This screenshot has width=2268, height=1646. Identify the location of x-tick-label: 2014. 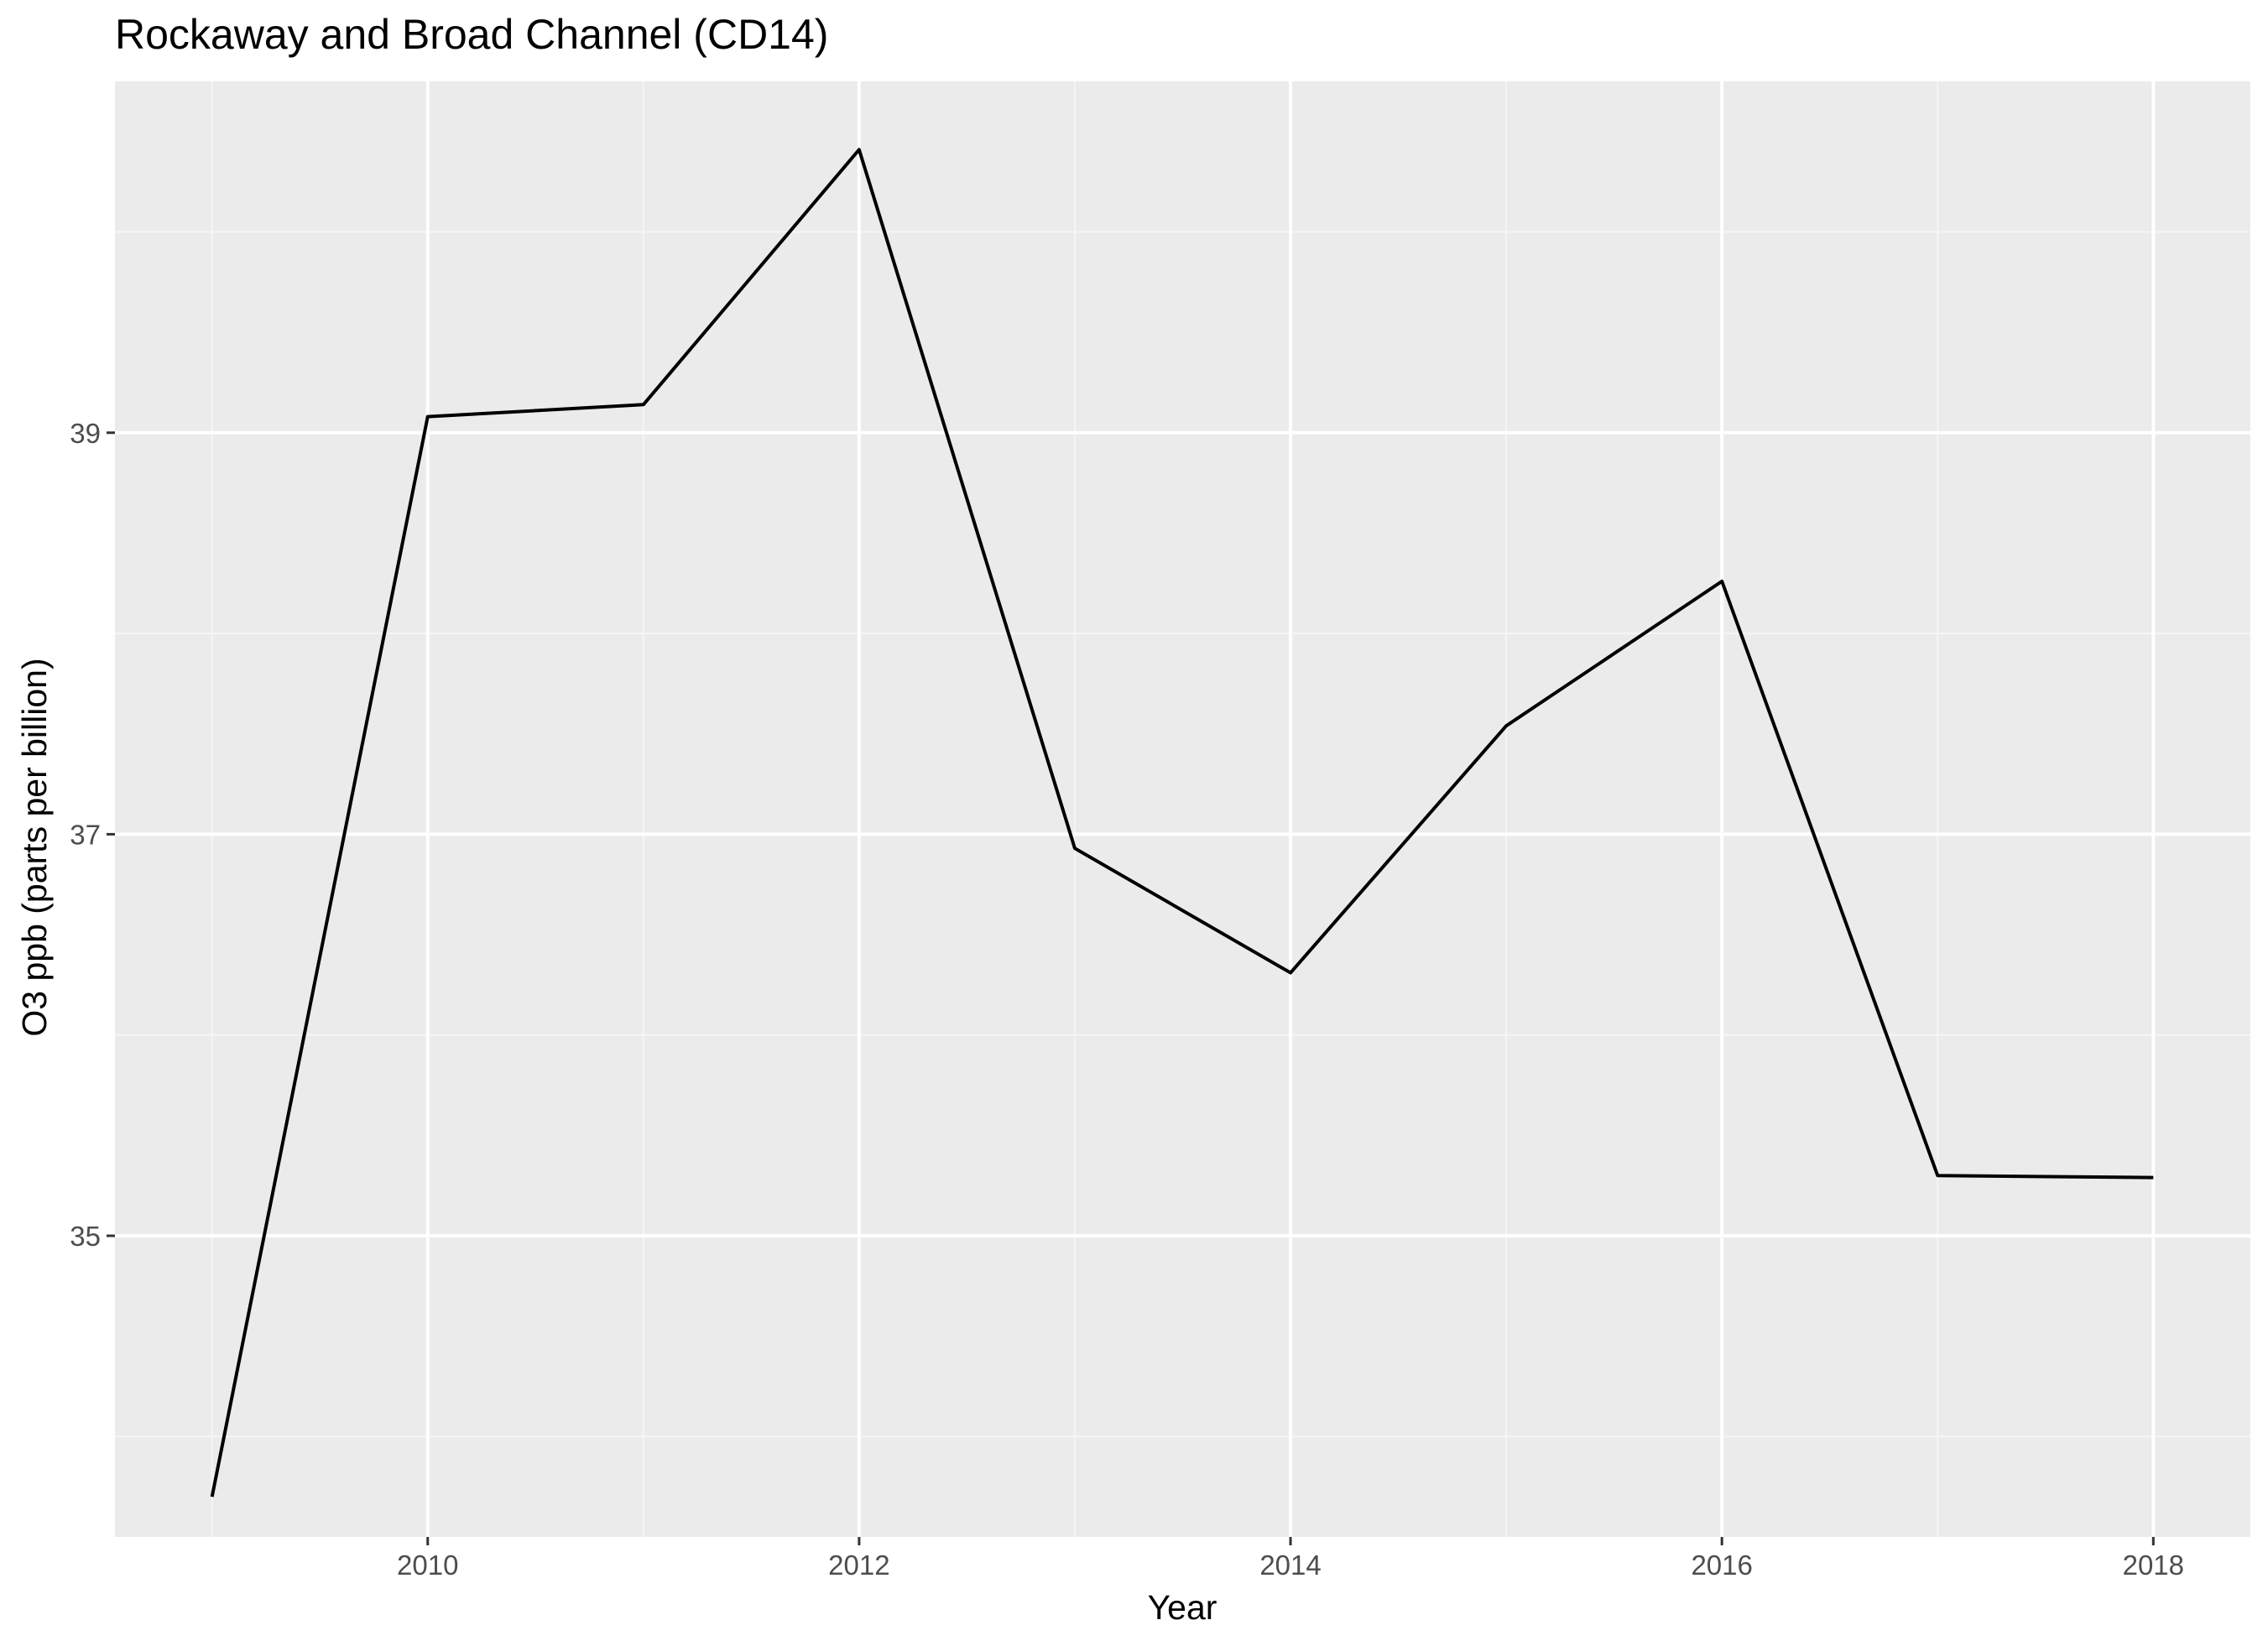
(1290, 1566).